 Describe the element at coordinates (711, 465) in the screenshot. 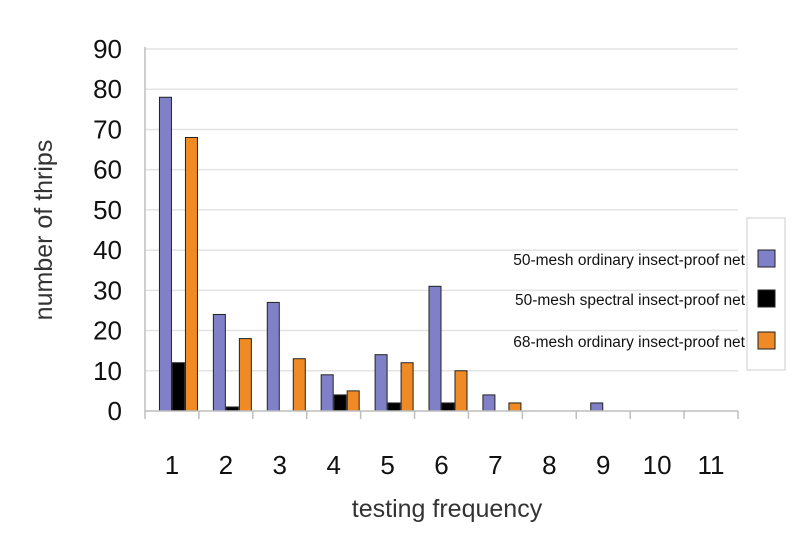

I see `x-tick-label: 11` at that location.